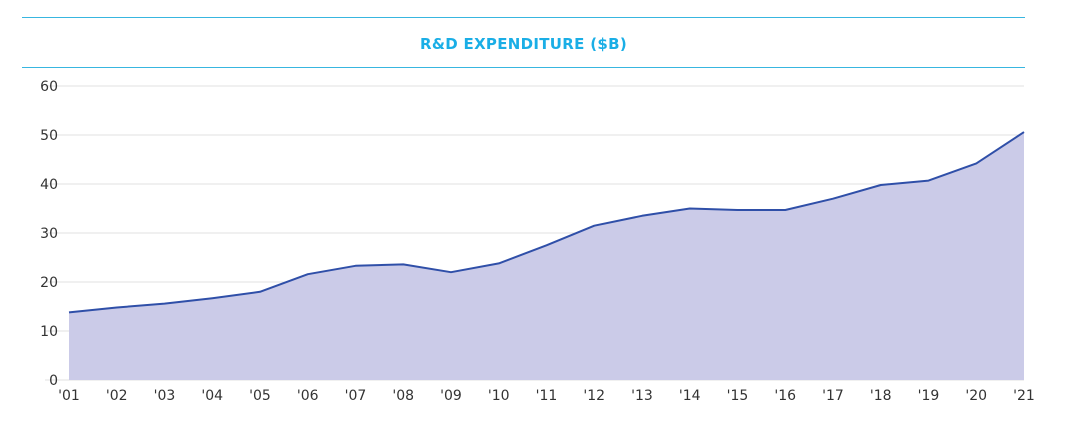 This screenshot has height=426, width=1080. I want to click on x-tick-label: '21, so click(1024, 396).